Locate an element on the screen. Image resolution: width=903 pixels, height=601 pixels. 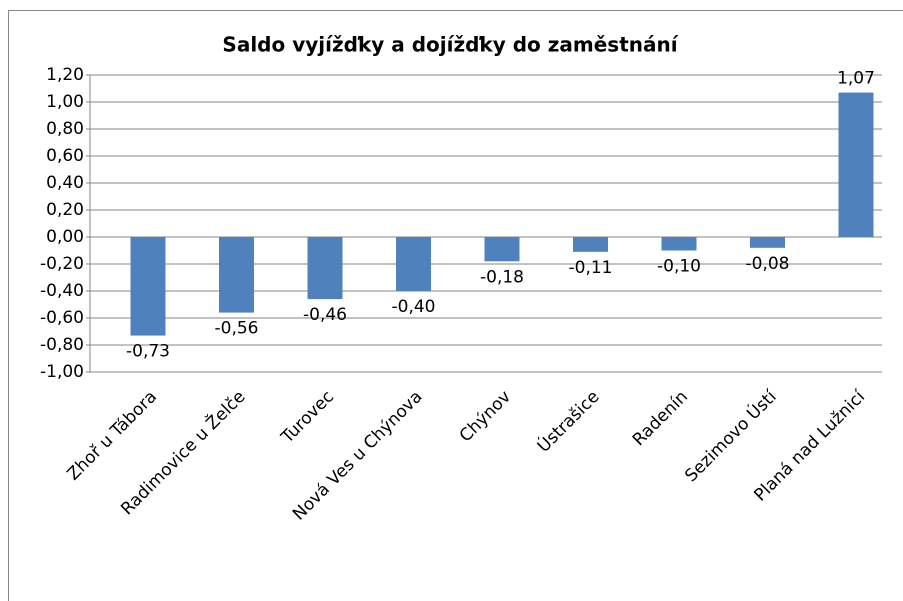
y-tick-label: -0,60 is located at coordinates (62, 318).